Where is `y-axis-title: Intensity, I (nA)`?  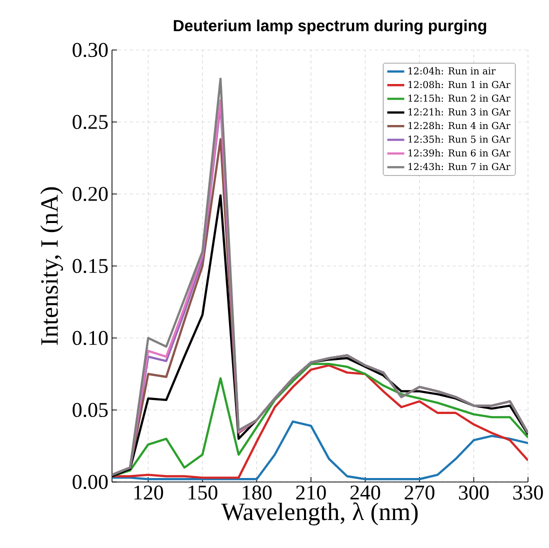
y-axis-title: Intensity, I (nA) is located at coordinates (52, 266).